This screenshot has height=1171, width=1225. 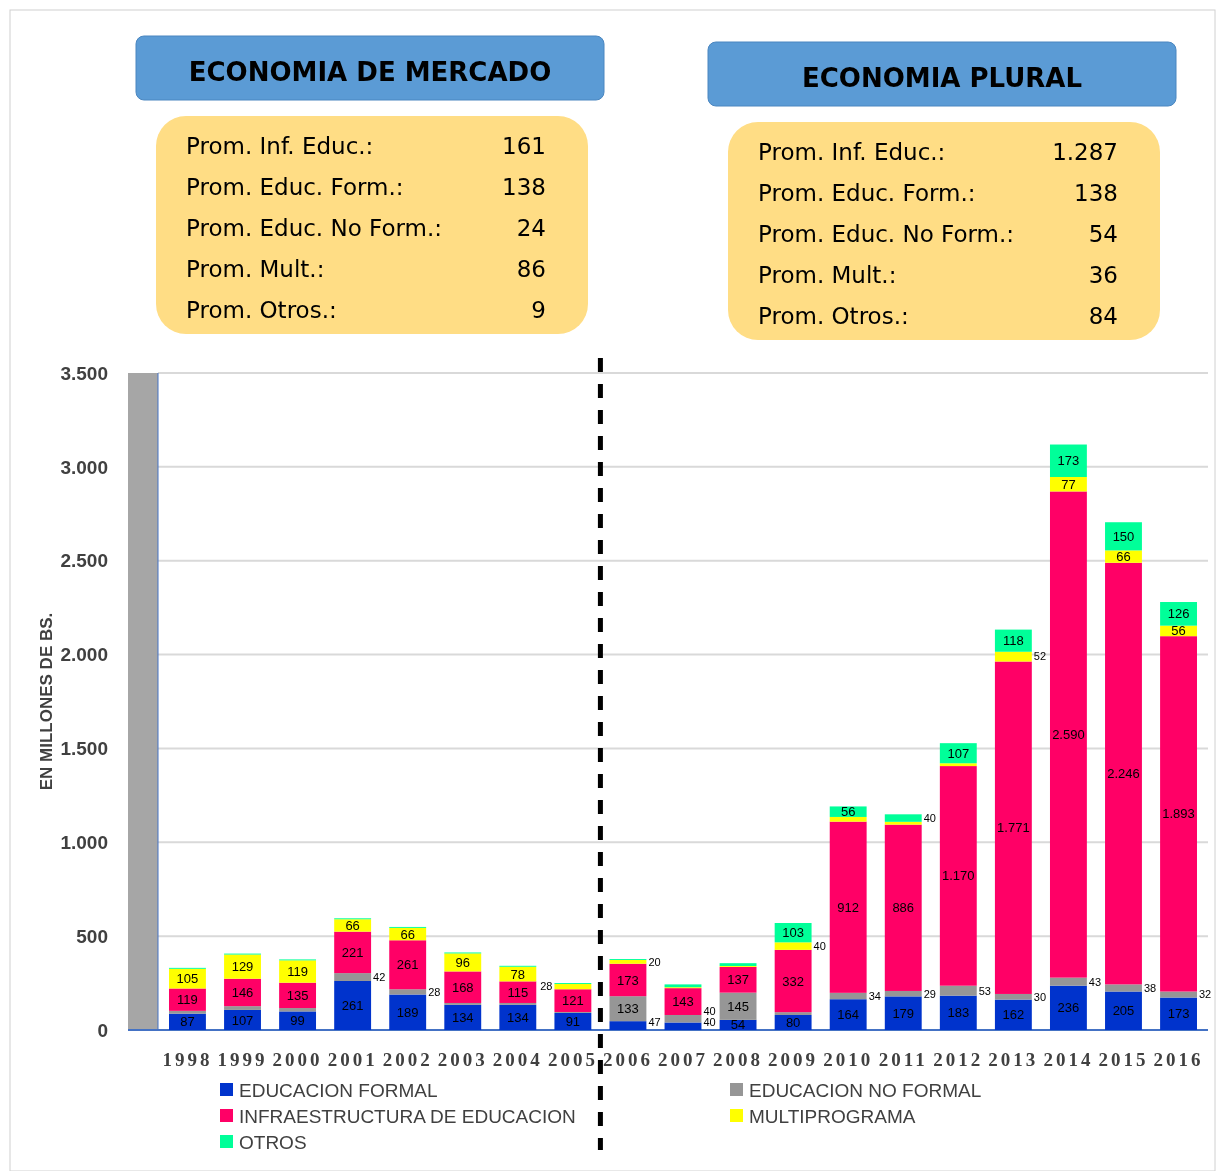 What do you see at coordinates (1123, 1059) in the screenshot?
I see `x-tick-label: 2015` at bounding box center [1123, 1059].